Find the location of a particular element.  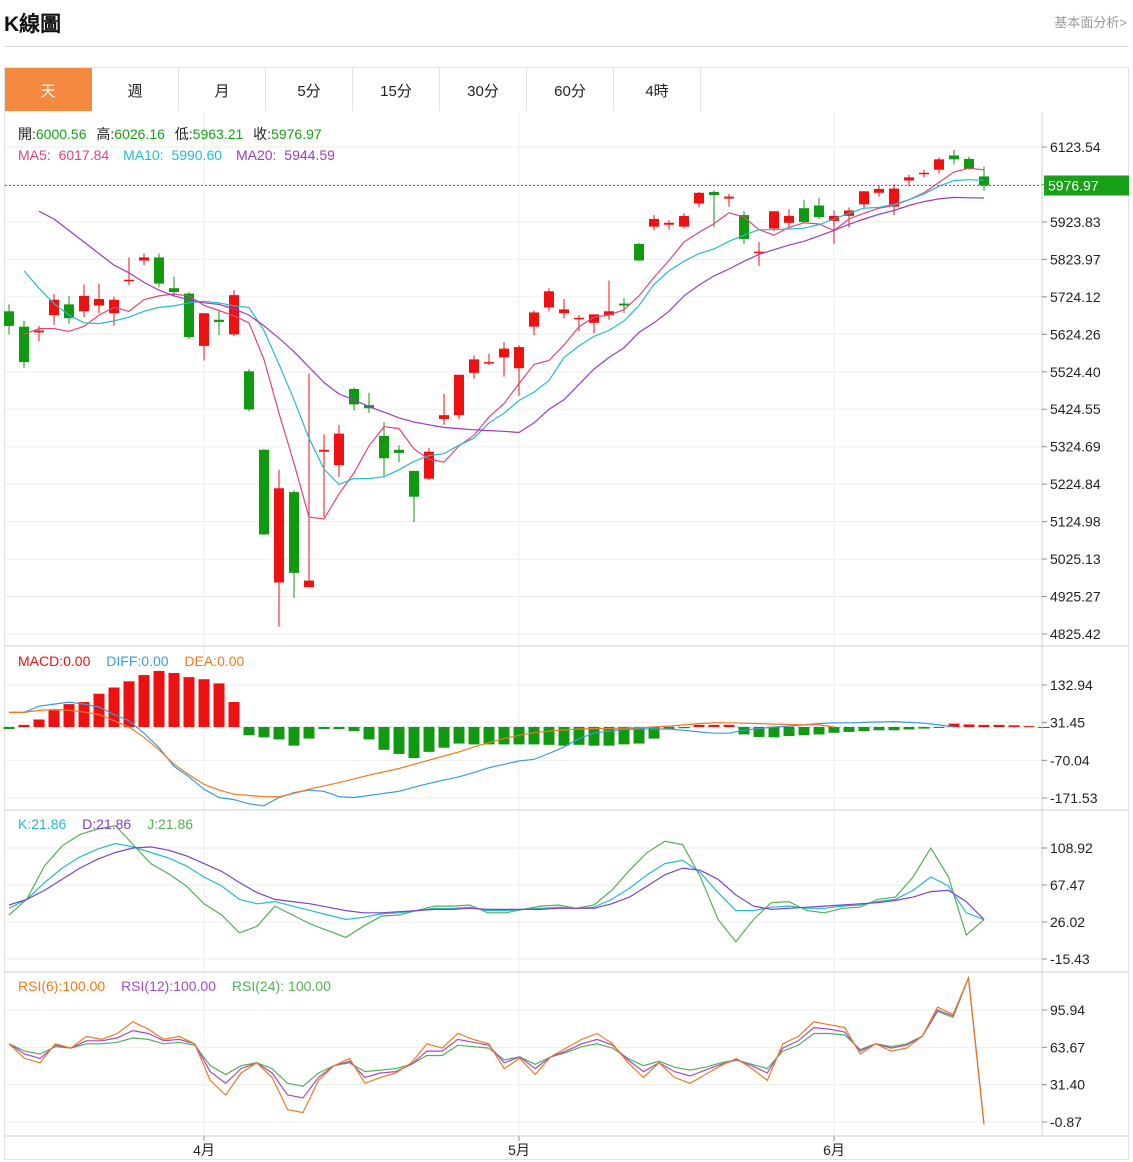

tab-5min: 5分 is located at coordinates (309, 89).